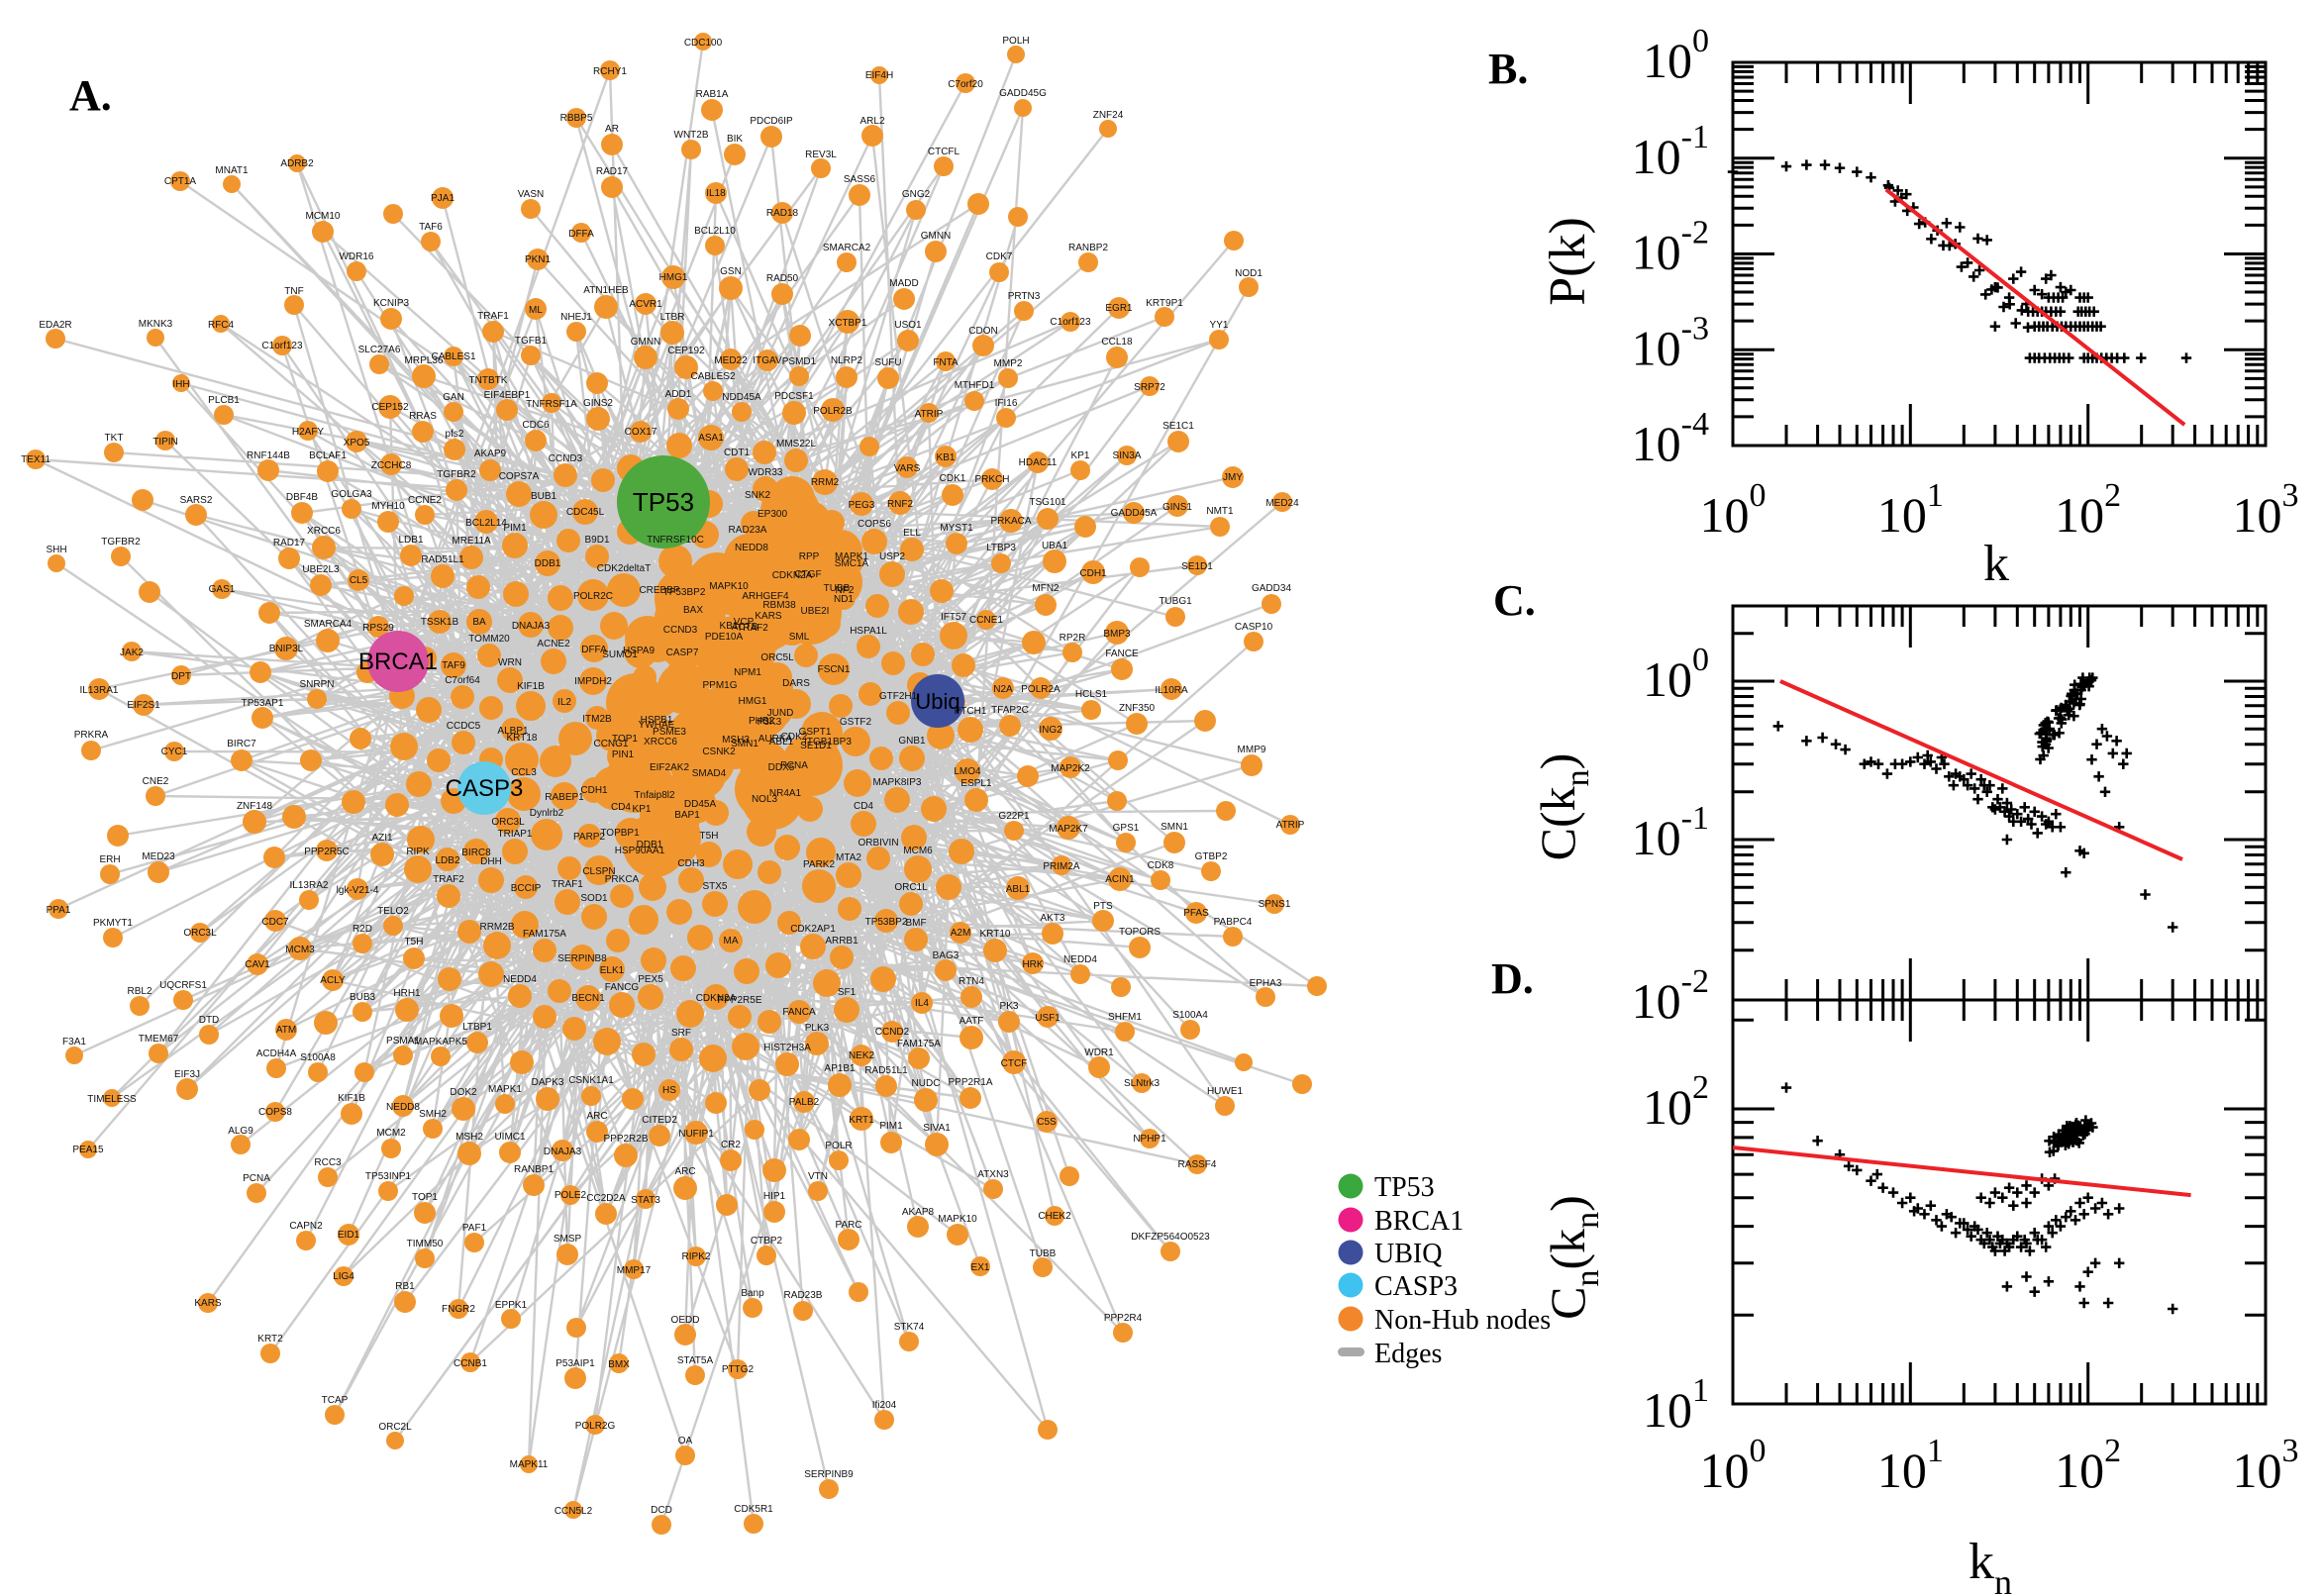 The height and width of the screenshot is (1596, 2323). I want to click on svg-text: ABL1, so click(1018, 889).